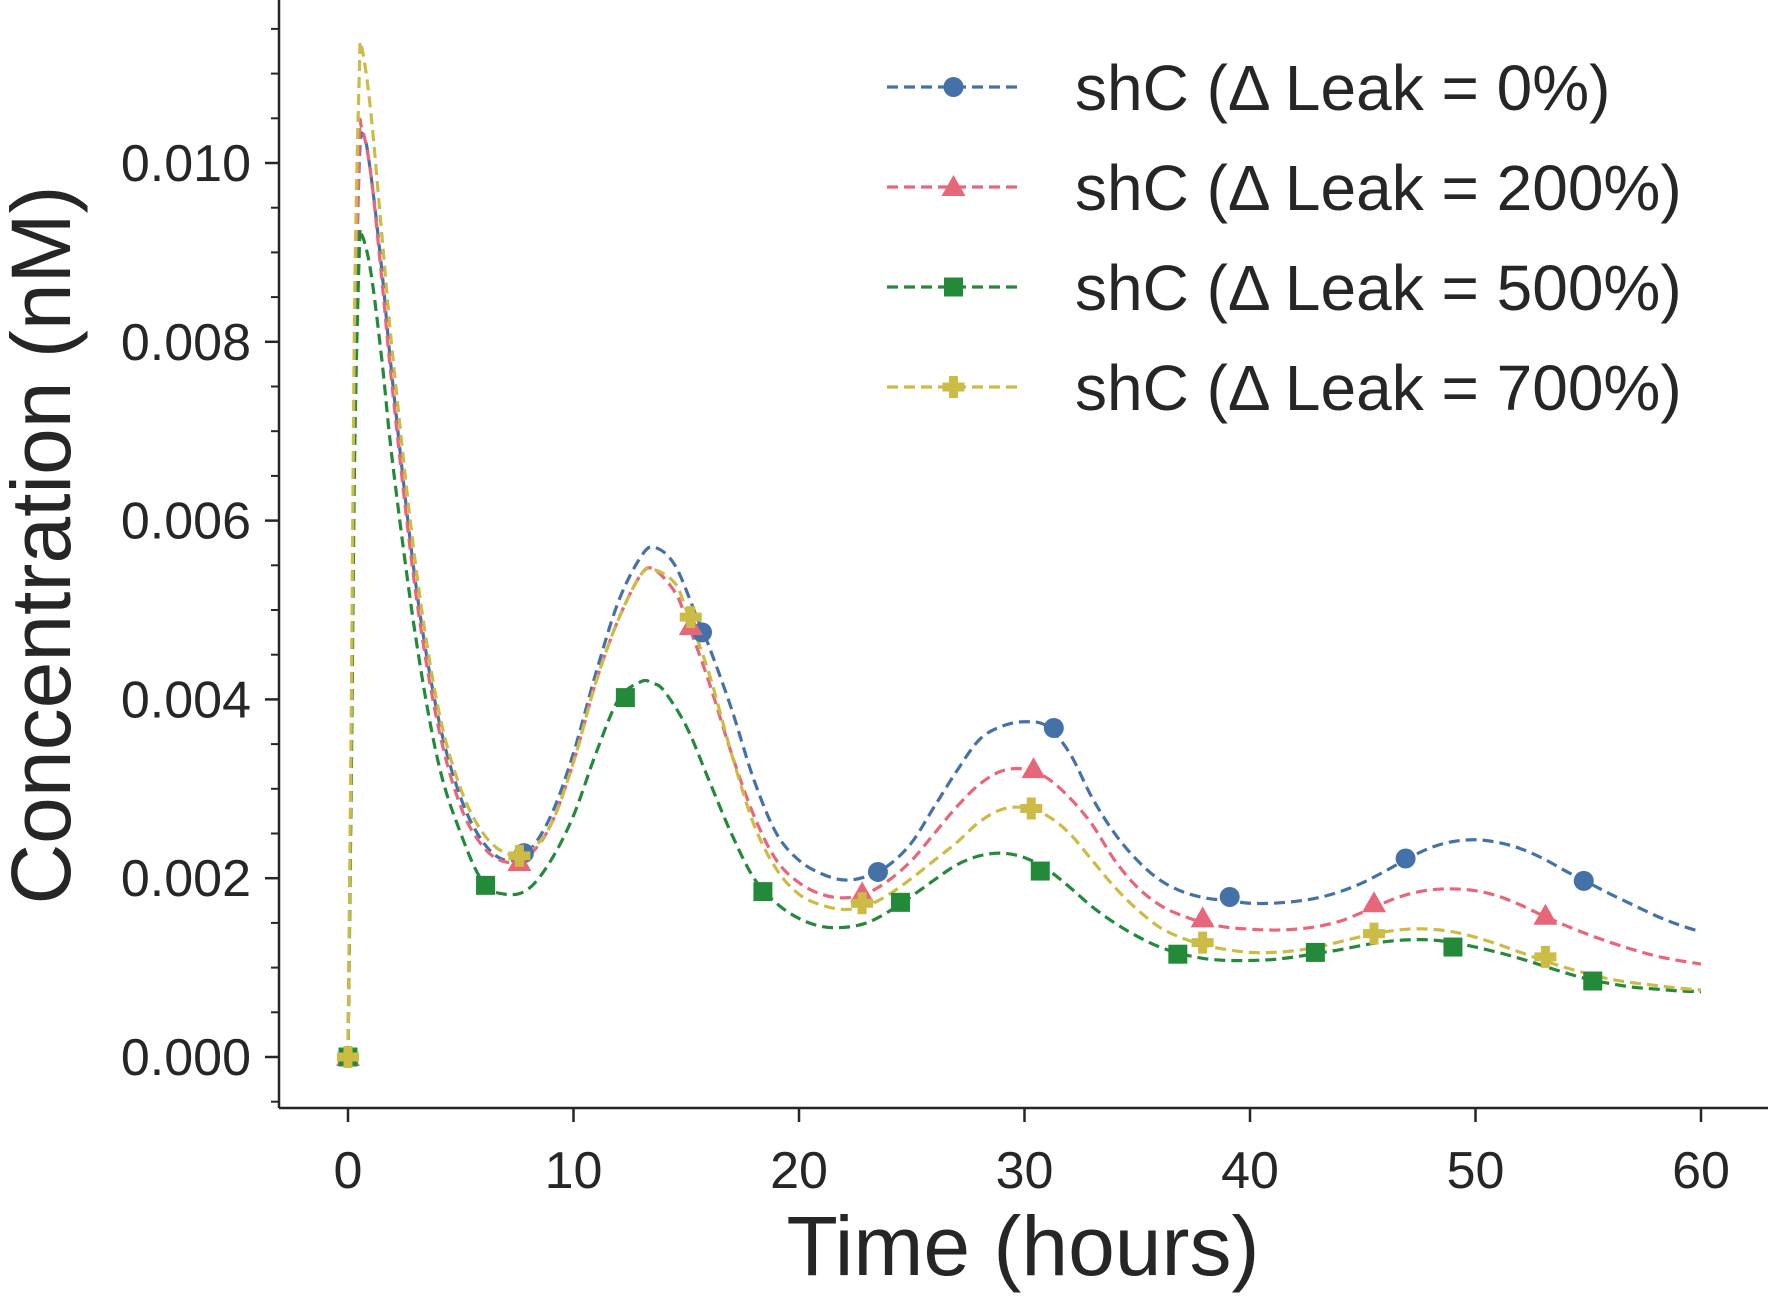  I want to click on x-tick-label: 20, so click(799, 1171).